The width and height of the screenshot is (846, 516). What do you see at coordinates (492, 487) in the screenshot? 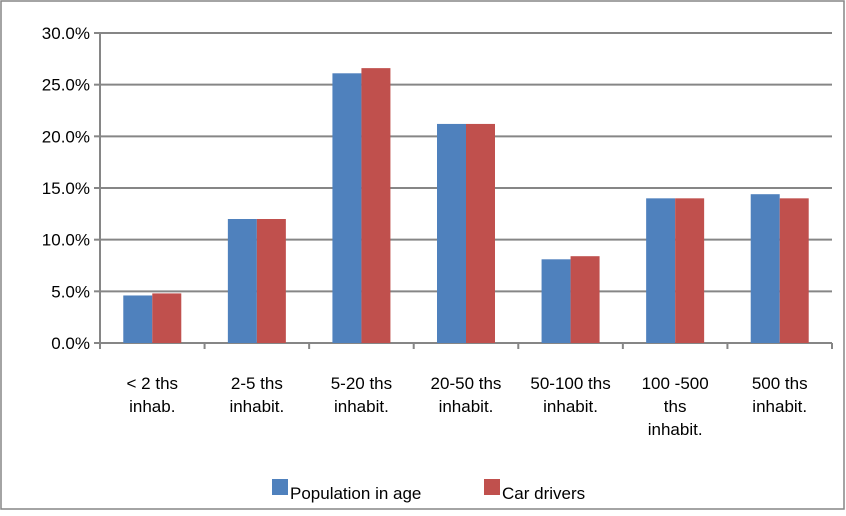
I see `legend-swatch-car-drivers` at bounding box center [492, 487].